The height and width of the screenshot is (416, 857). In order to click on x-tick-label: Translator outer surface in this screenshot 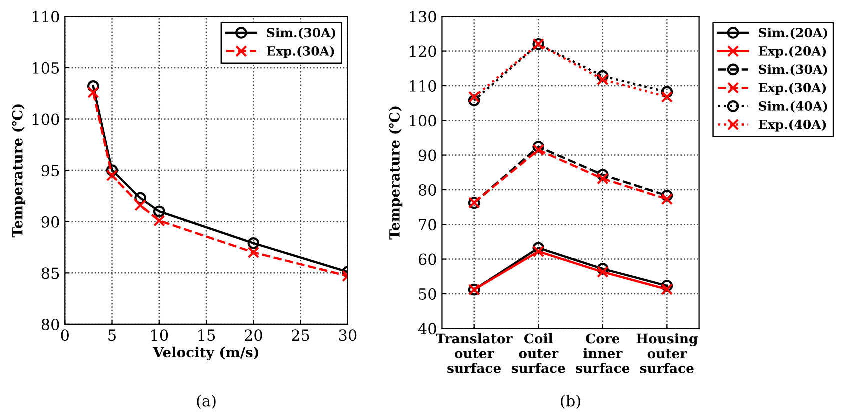, I will do `click(474, 354)`.